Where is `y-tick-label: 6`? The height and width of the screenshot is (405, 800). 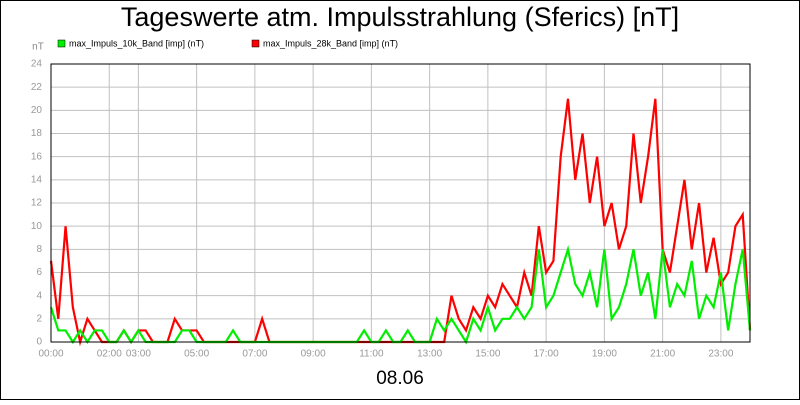
y-tick-label: 6 is located at coordinates (39, 272).